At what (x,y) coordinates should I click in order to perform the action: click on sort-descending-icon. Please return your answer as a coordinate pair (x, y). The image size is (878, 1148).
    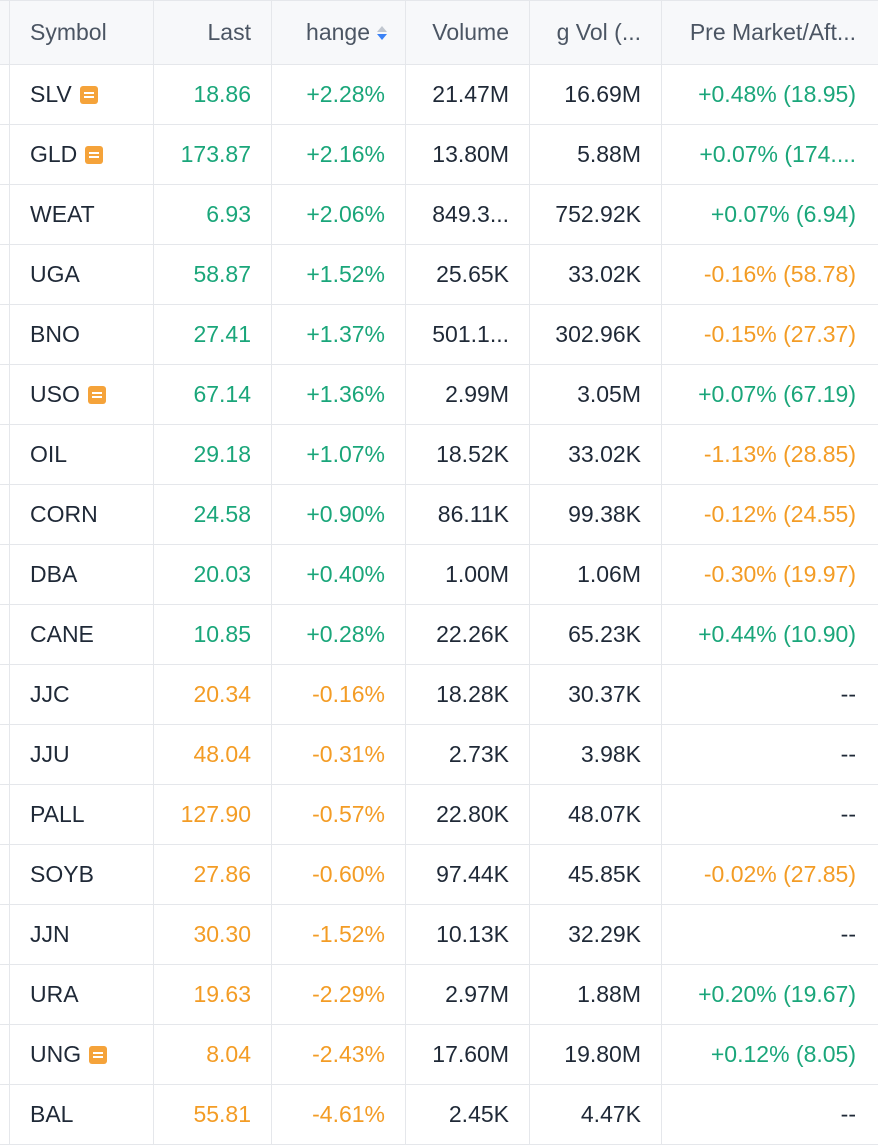
    Looking at the image, I should click on (382, 32).